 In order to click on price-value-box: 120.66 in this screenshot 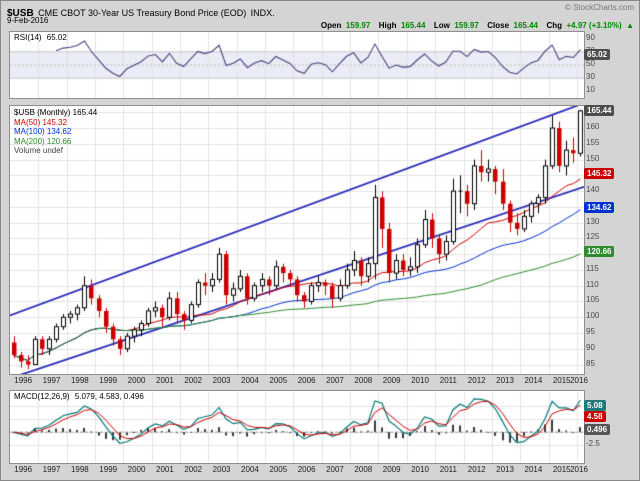, I will do `click(599, 252)`.